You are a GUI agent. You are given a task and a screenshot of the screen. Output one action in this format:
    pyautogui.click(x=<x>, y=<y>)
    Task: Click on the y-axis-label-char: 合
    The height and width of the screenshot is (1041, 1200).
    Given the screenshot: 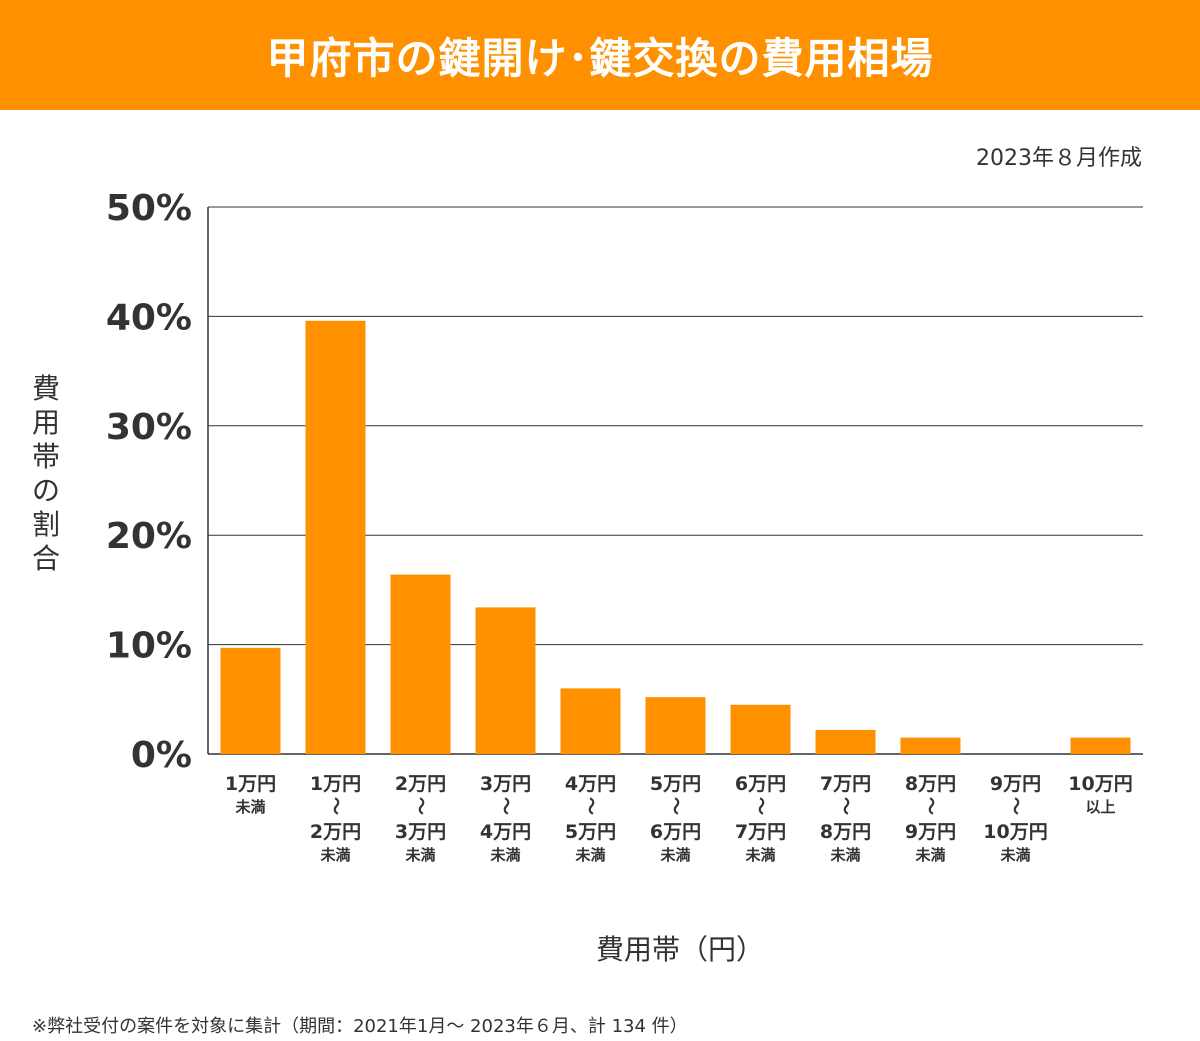 What is the action you would take?
    pyautogui.click(x=45, y=558)
    